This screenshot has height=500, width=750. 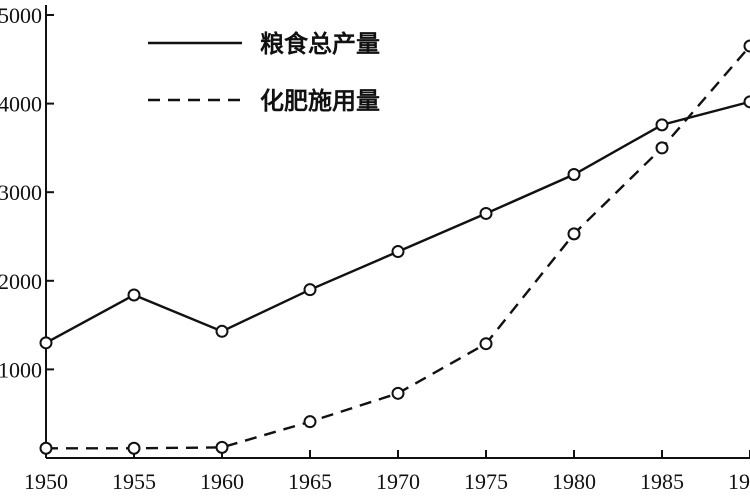 I want to click on x-axis-ticks: 1950 1955 1960 1965 1970 1975 1980 1985 1990, so click(x=387, y=472).